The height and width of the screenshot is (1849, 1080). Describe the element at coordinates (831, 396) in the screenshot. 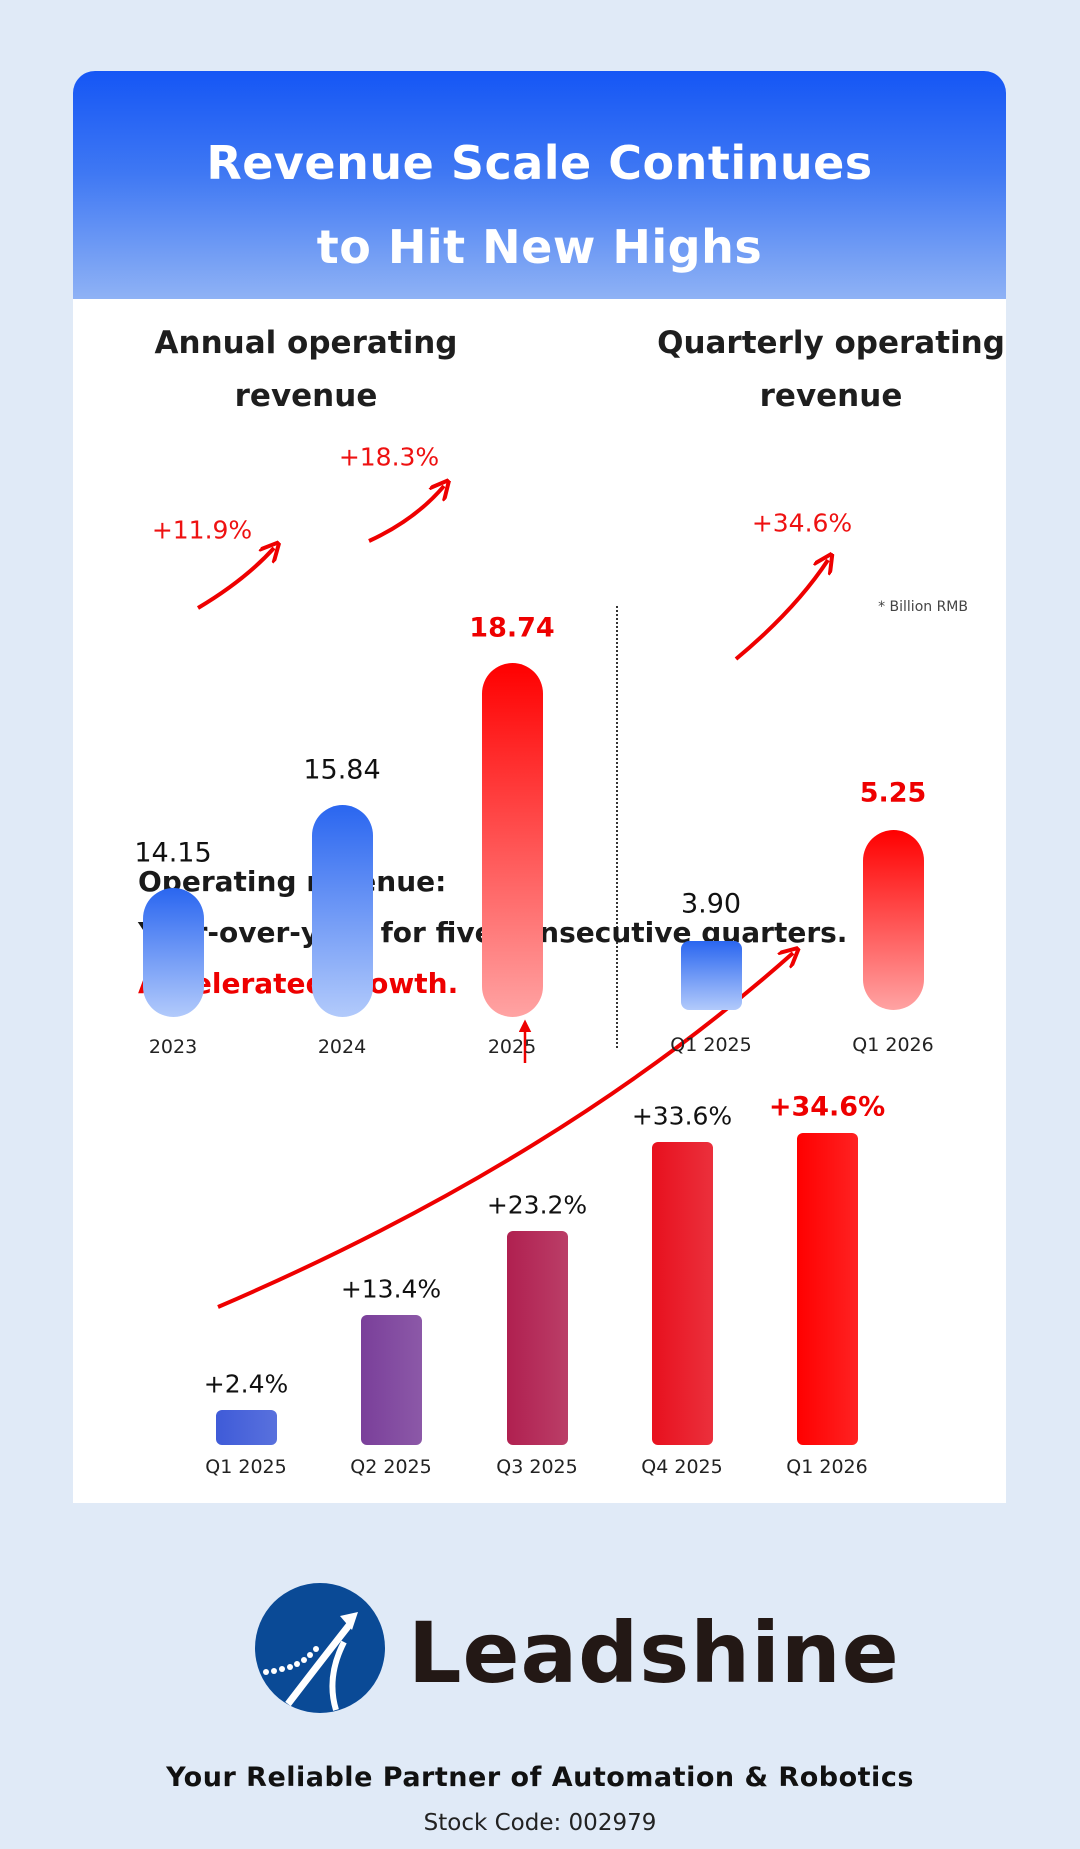

I see `quarterly-heading-line-2: revenue` at that location.